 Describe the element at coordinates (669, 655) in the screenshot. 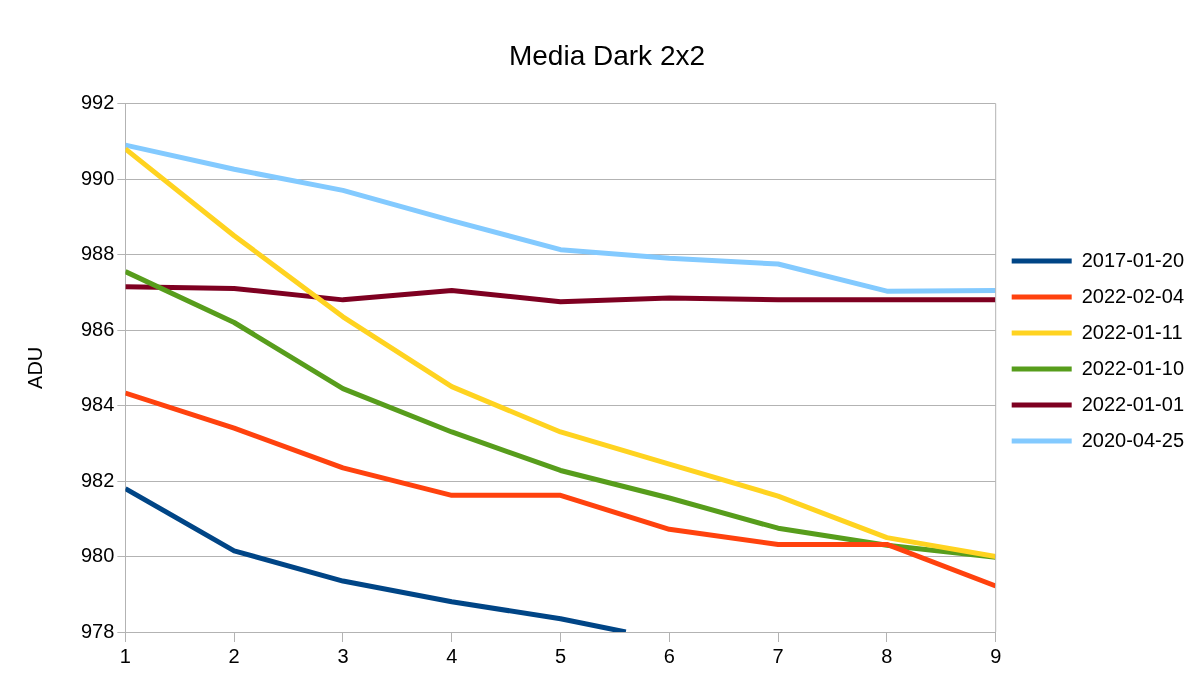

I see `x-tick-label: 6` at that location.